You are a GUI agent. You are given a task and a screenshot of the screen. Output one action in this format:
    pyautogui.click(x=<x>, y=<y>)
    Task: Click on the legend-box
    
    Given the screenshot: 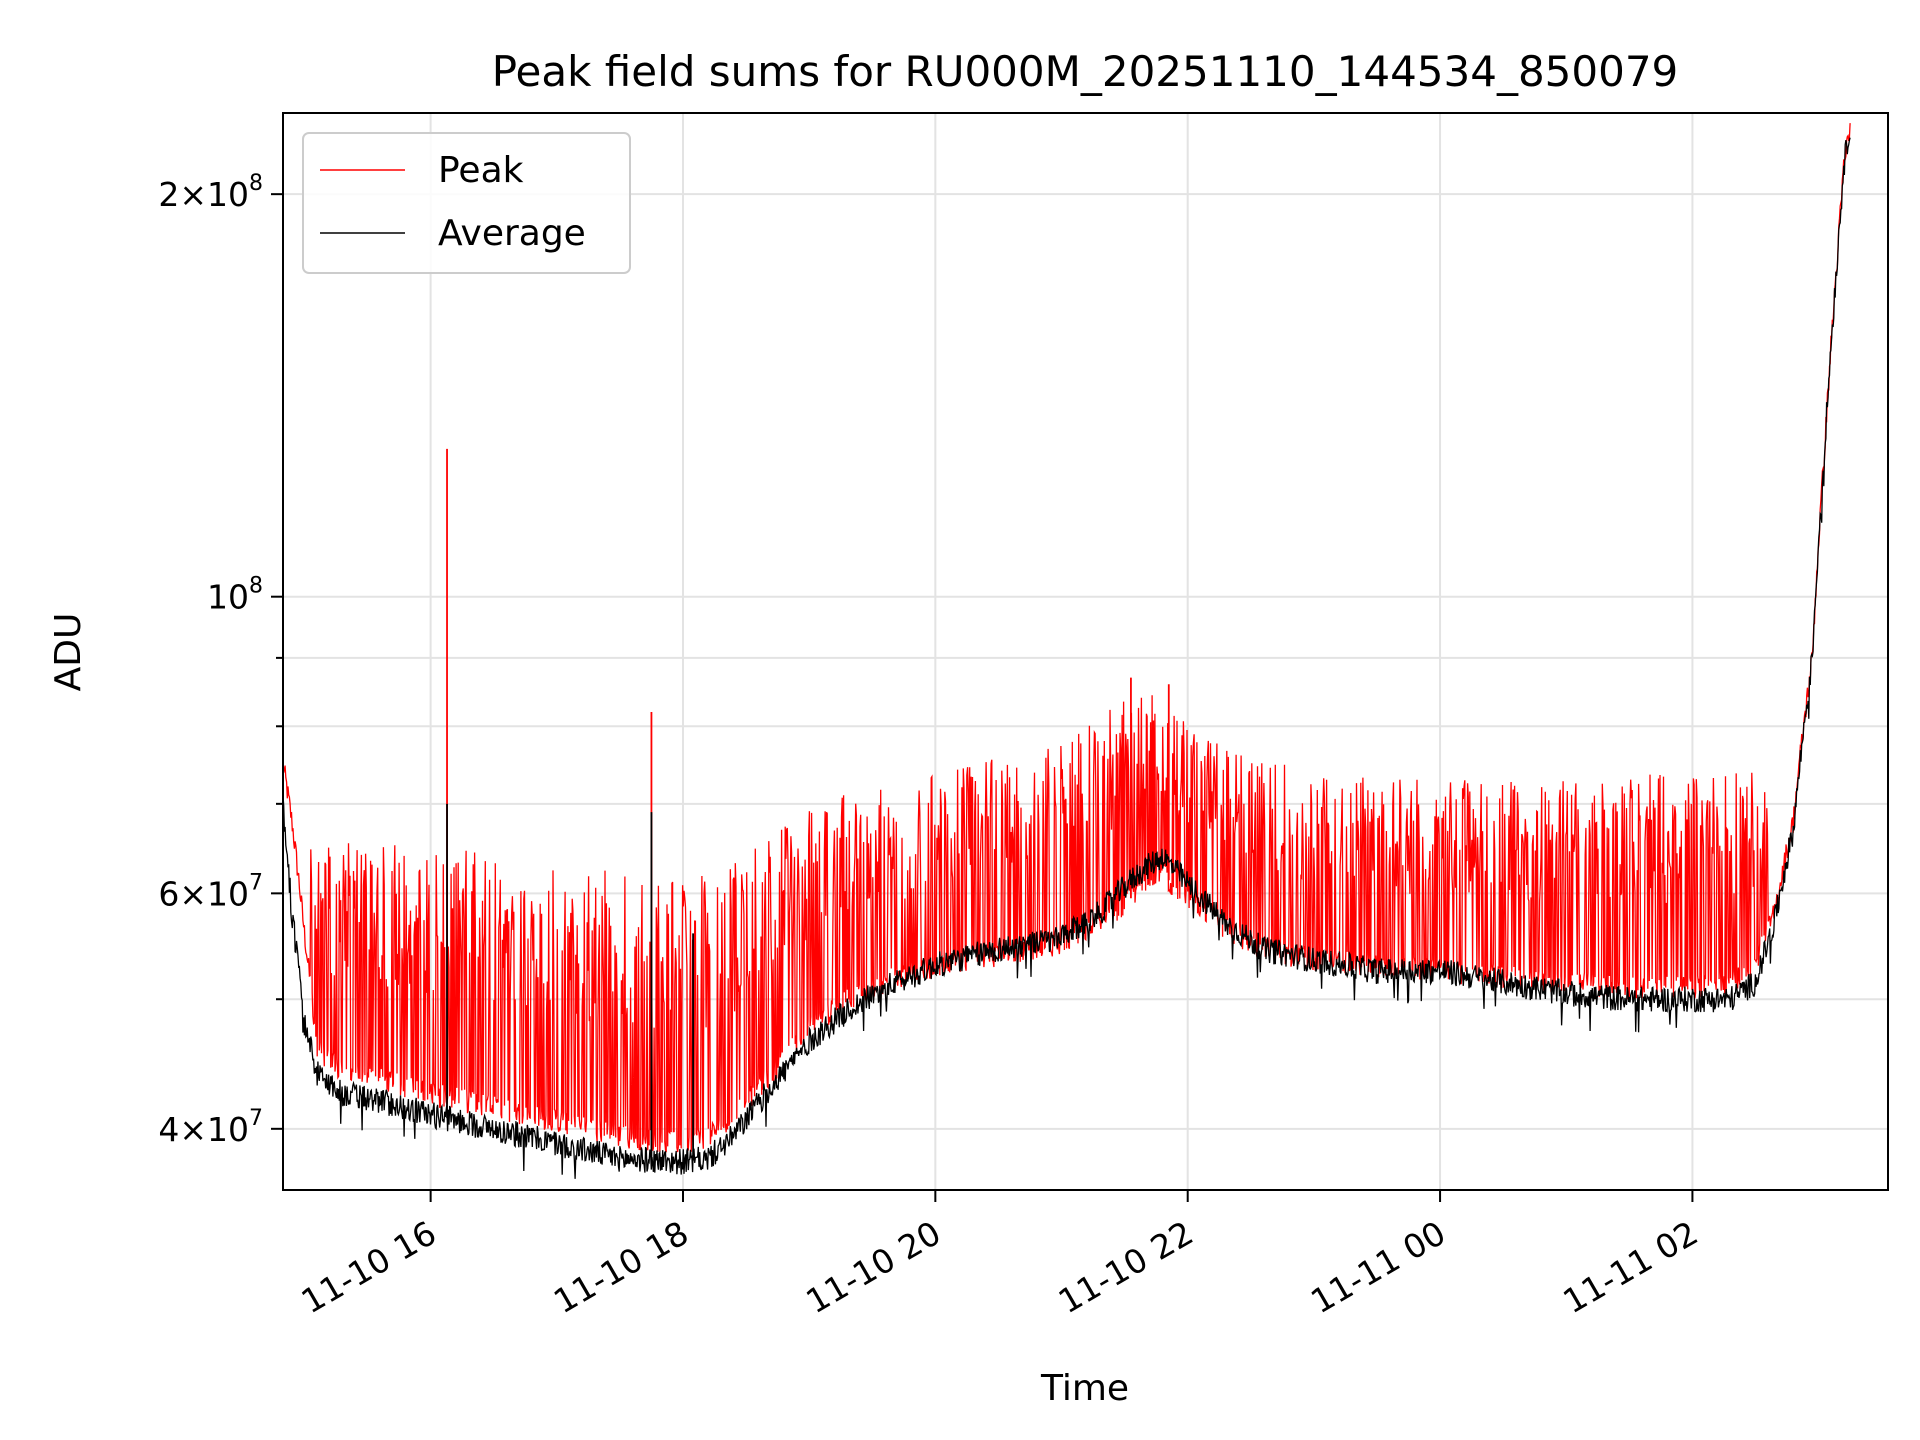 What is the action you would take?
    pyautogui.click(x=466, y=203)
    